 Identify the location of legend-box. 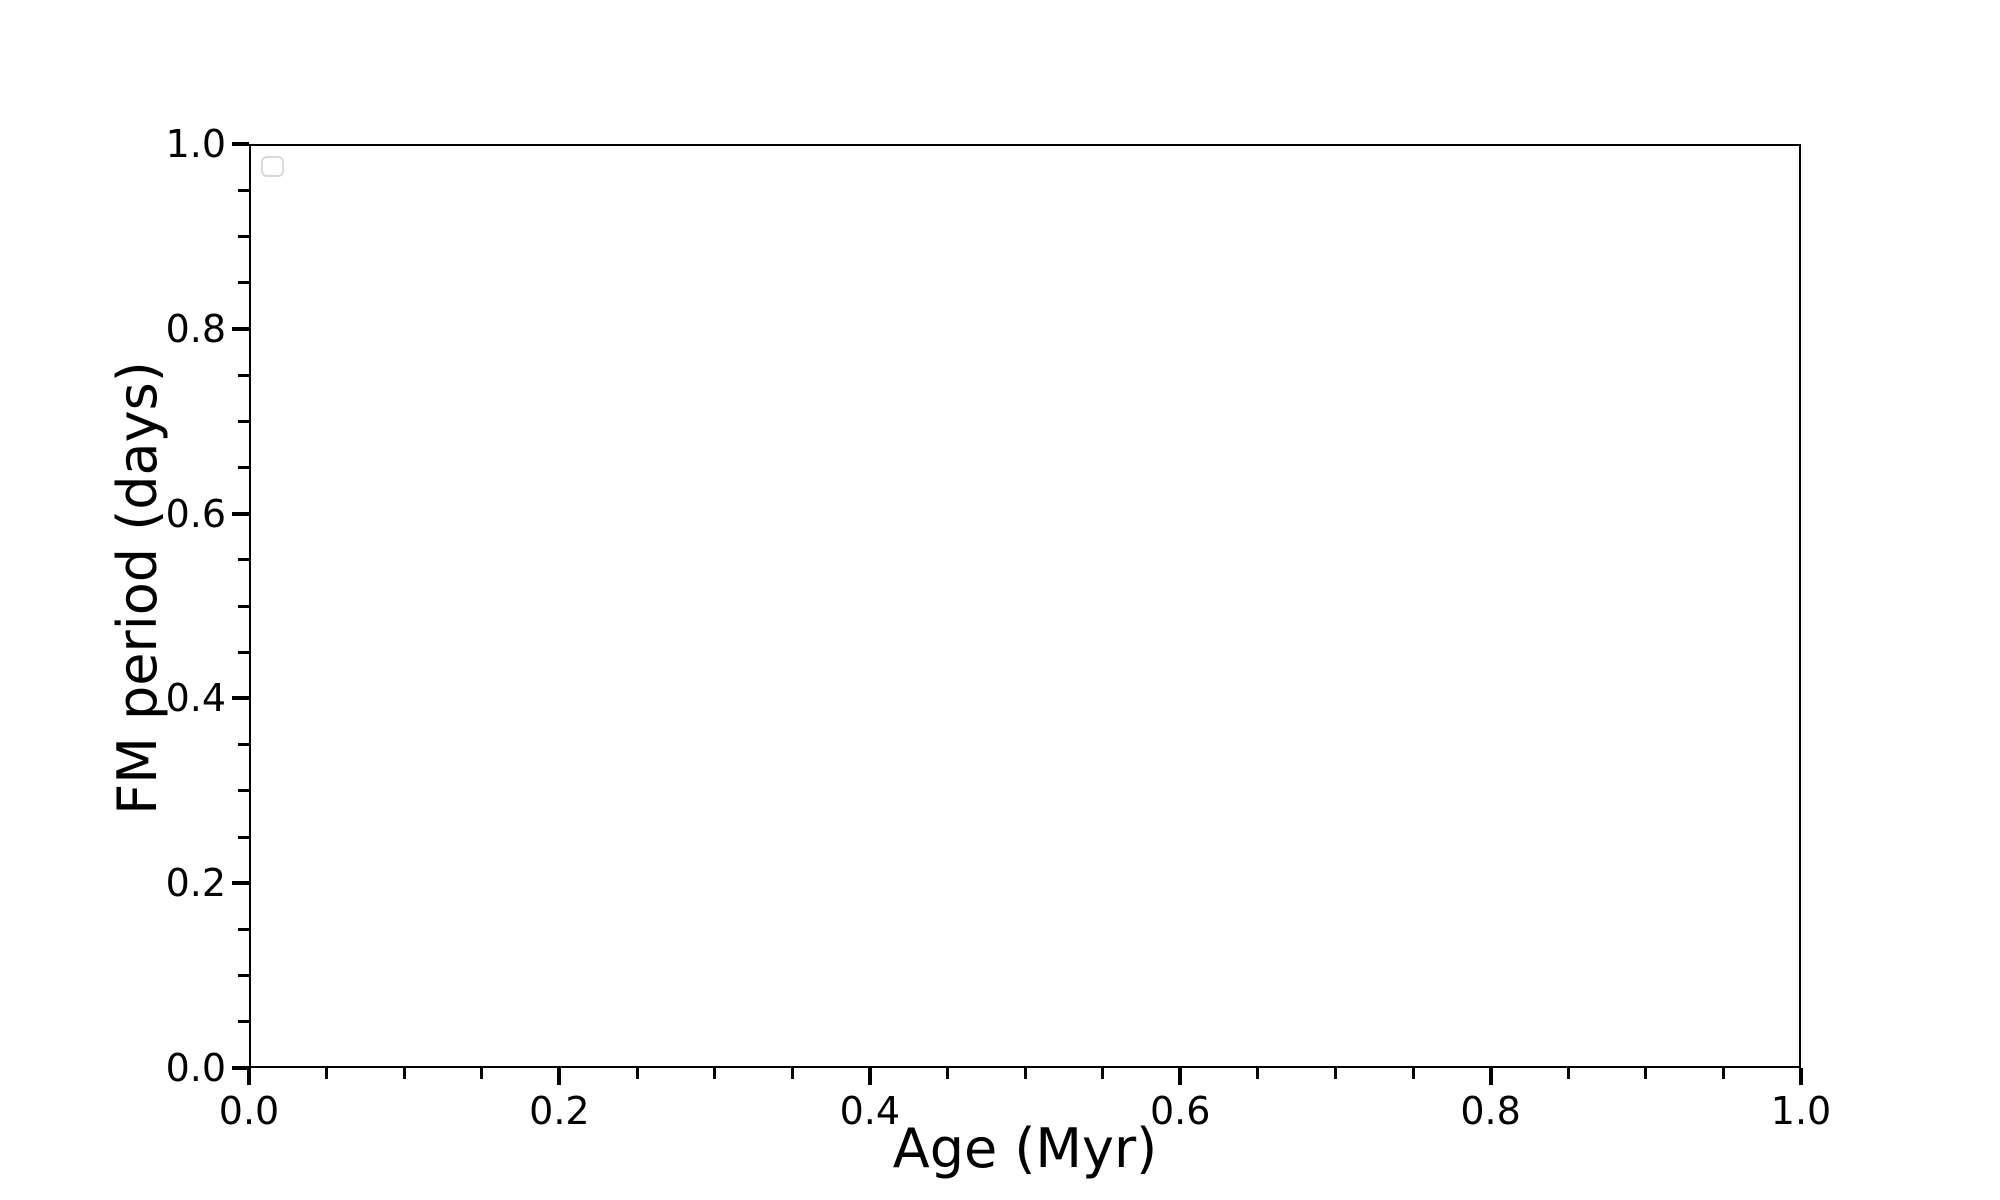
(272, 166).